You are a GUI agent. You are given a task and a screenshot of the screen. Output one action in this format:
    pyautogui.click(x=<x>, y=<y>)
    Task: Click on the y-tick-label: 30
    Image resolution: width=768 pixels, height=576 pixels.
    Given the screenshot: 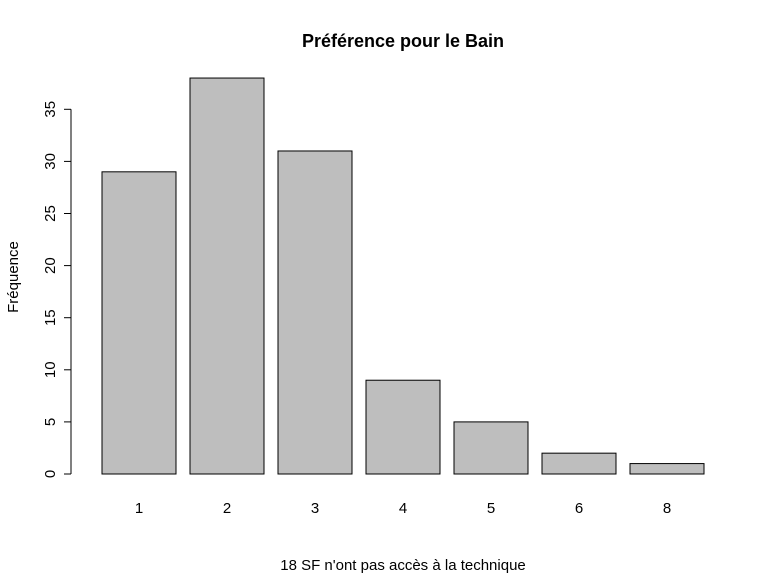 What is the action you would take?
    pyautogui.click(x=50, y=161)
    